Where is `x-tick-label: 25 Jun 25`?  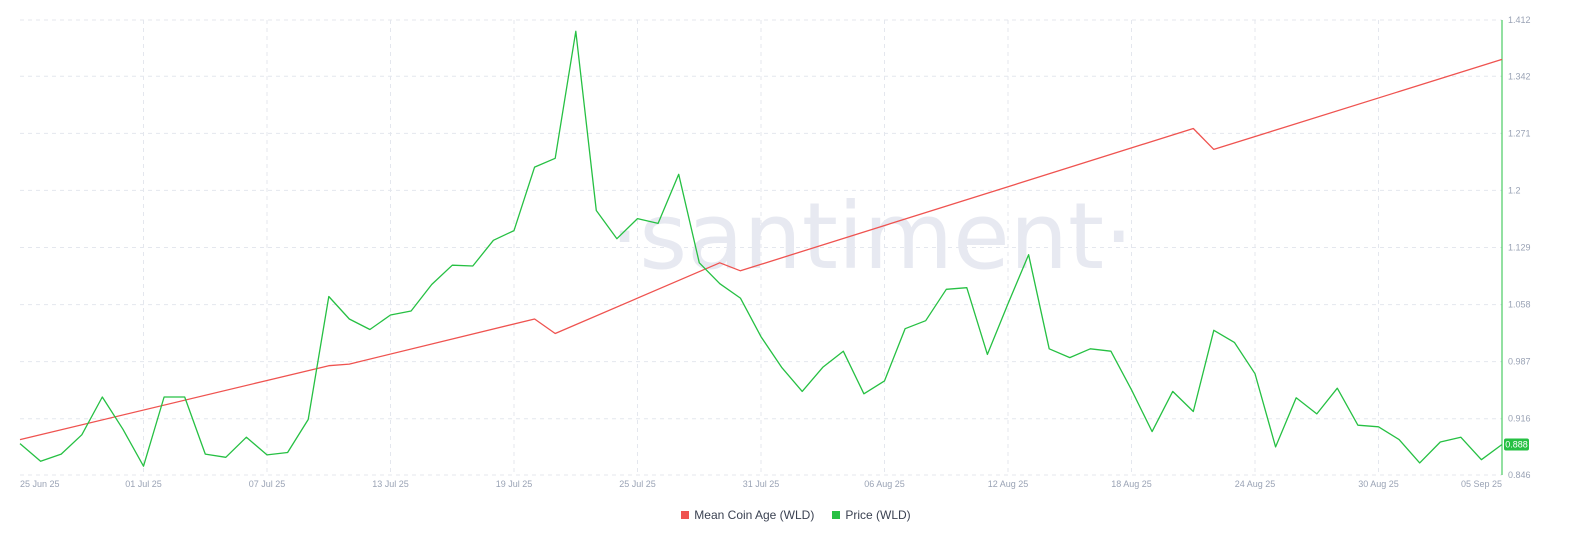 x-tick-label: 25 Jun 25 is located at coordinates (40, 484).